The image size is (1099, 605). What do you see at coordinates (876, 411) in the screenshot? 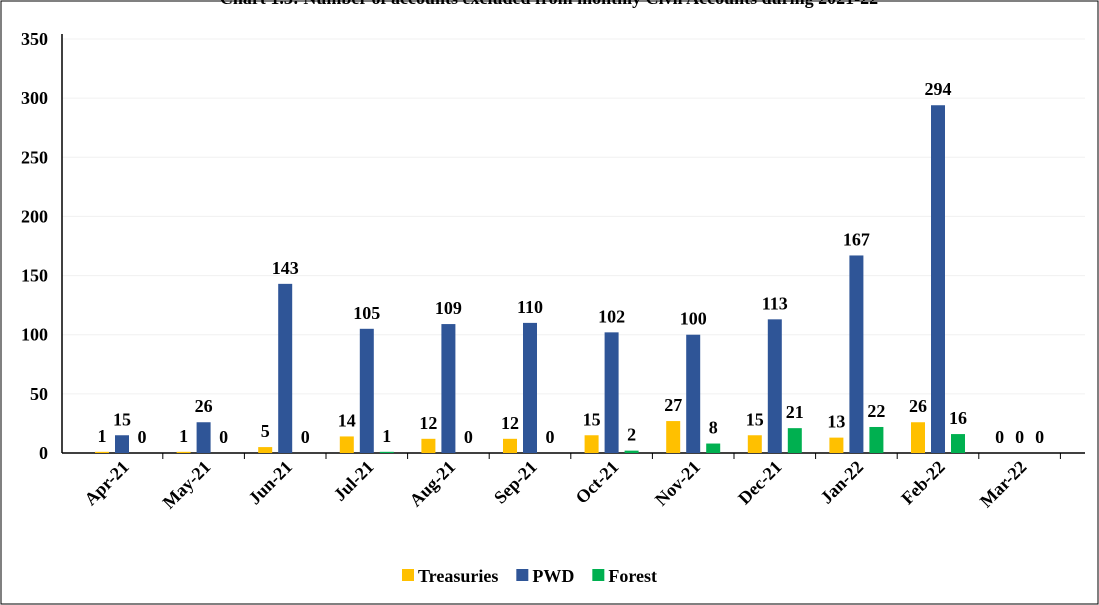
I see `data-label: 22` at bounding box center [876, 411].